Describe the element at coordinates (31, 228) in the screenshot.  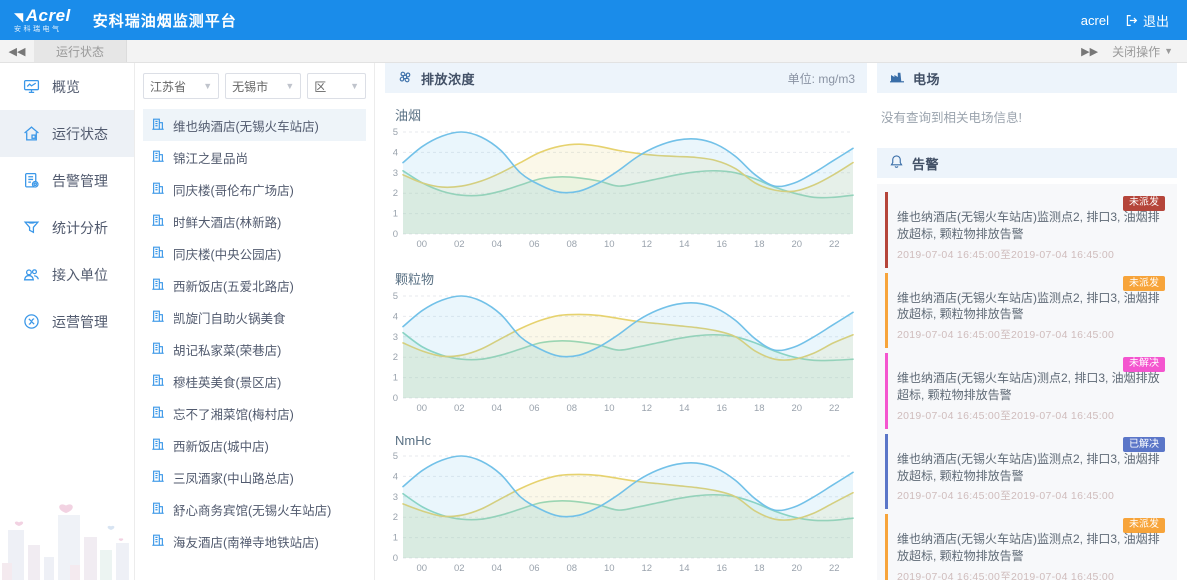
I see `funnel-icon` at that location.